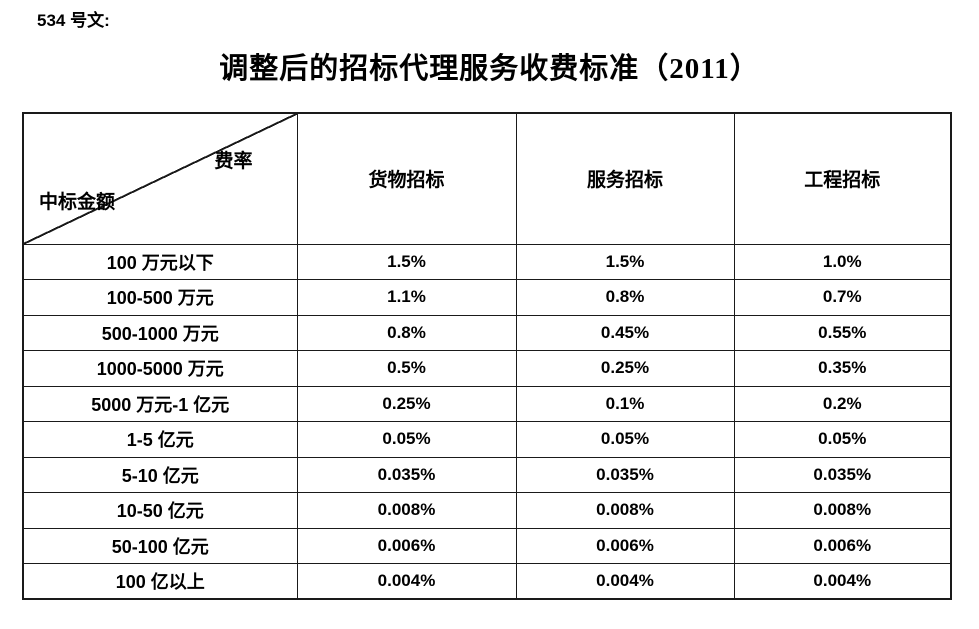 The width and height of the screenshot is (979, 629). Describe the element at coordinates (160, 474) in the screenshot. I see `row-label-amount-tier: 5-10 亿元` at that location.